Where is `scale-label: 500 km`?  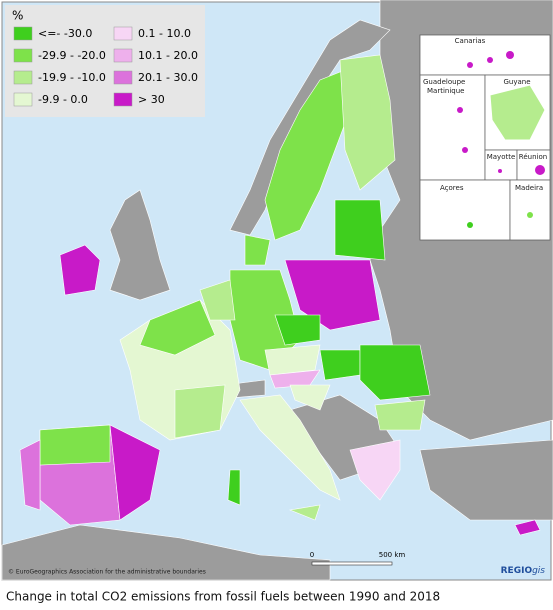
scale-label: 500 km is located at coordinates (392, 555).